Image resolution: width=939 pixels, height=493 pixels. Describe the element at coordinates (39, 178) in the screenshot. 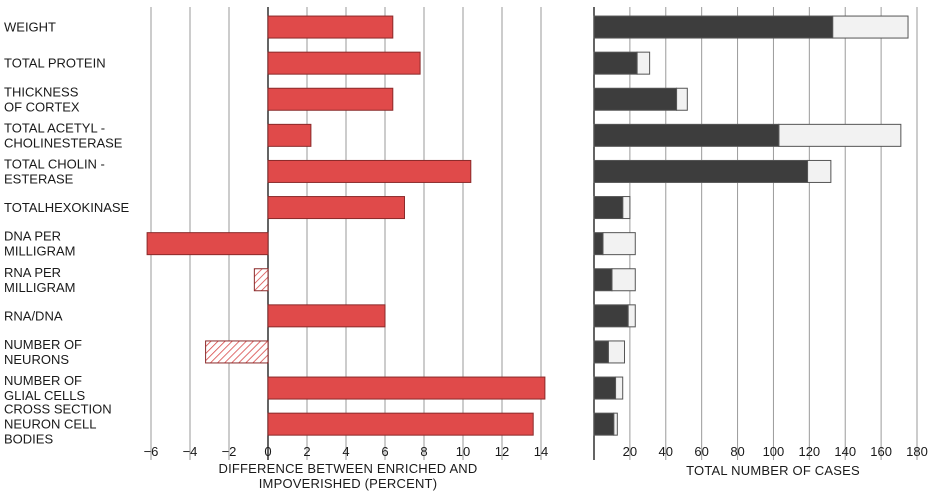

I see `category-label: ESTERASE` at that location.